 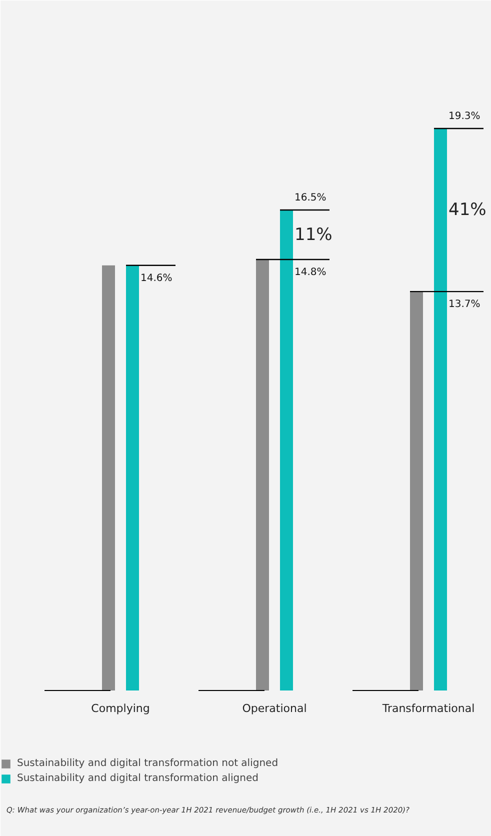 I want to click on data-label: 14.6%, so click(x=156, y=278).